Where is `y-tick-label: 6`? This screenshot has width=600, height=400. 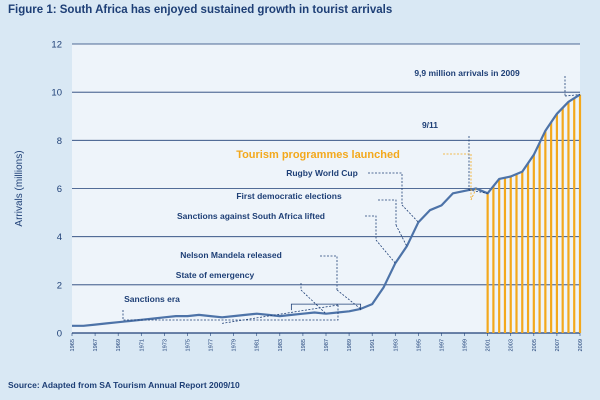 y-tick-label: 6 is located at coordinates (59, 189).